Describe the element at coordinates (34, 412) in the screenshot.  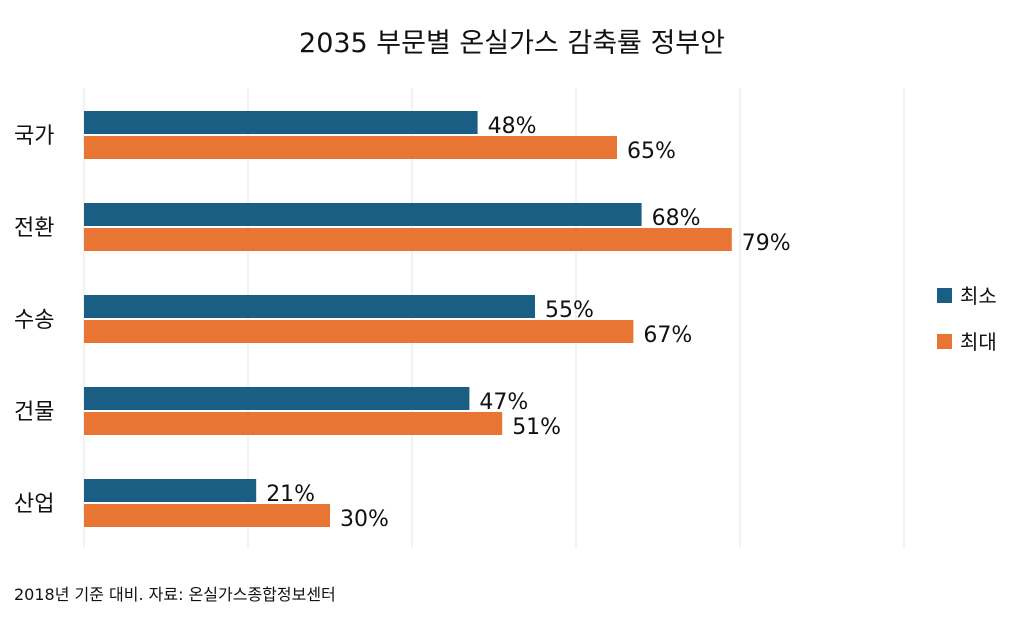
I see `category-label: 건물` at that location.